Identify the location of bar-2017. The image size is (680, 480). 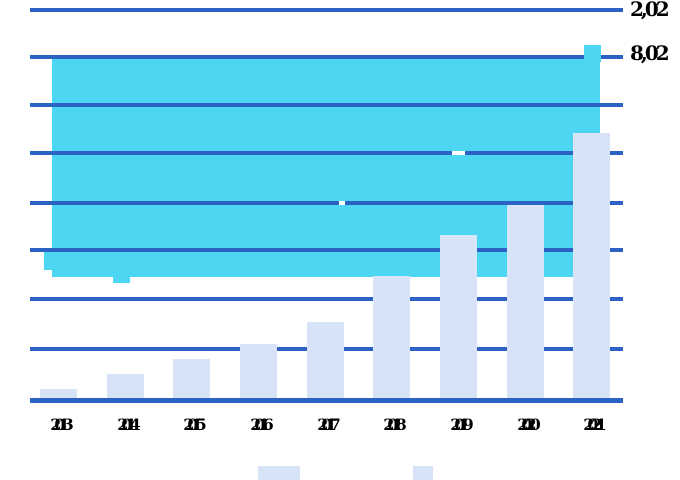
(325, 360).